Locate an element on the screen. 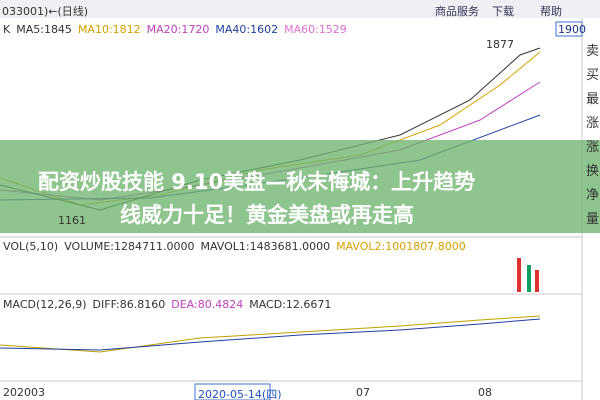 The image size is (600, 400). x-label: 202003 is located at coordinates (24, 392).